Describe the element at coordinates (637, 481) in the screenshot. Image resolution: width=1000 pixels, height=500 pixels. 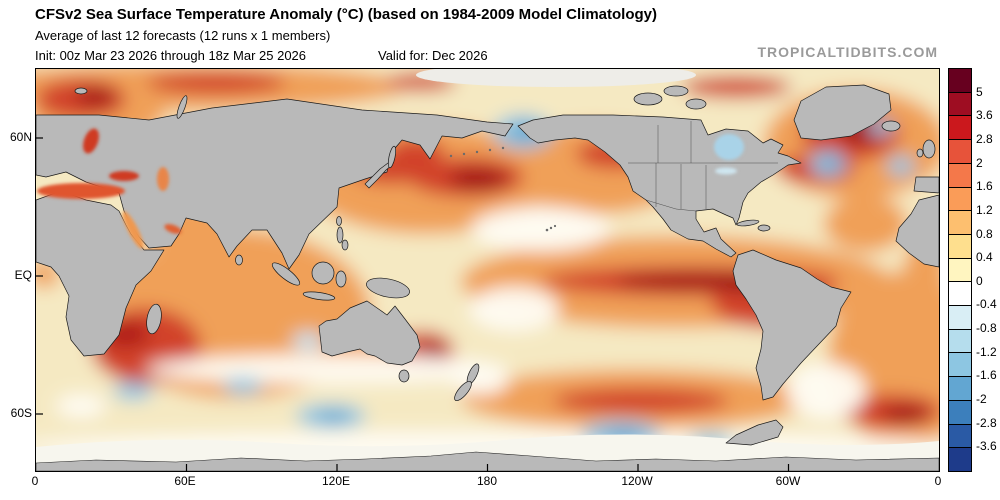
I see `lon-tick-label: 120W` at that location.